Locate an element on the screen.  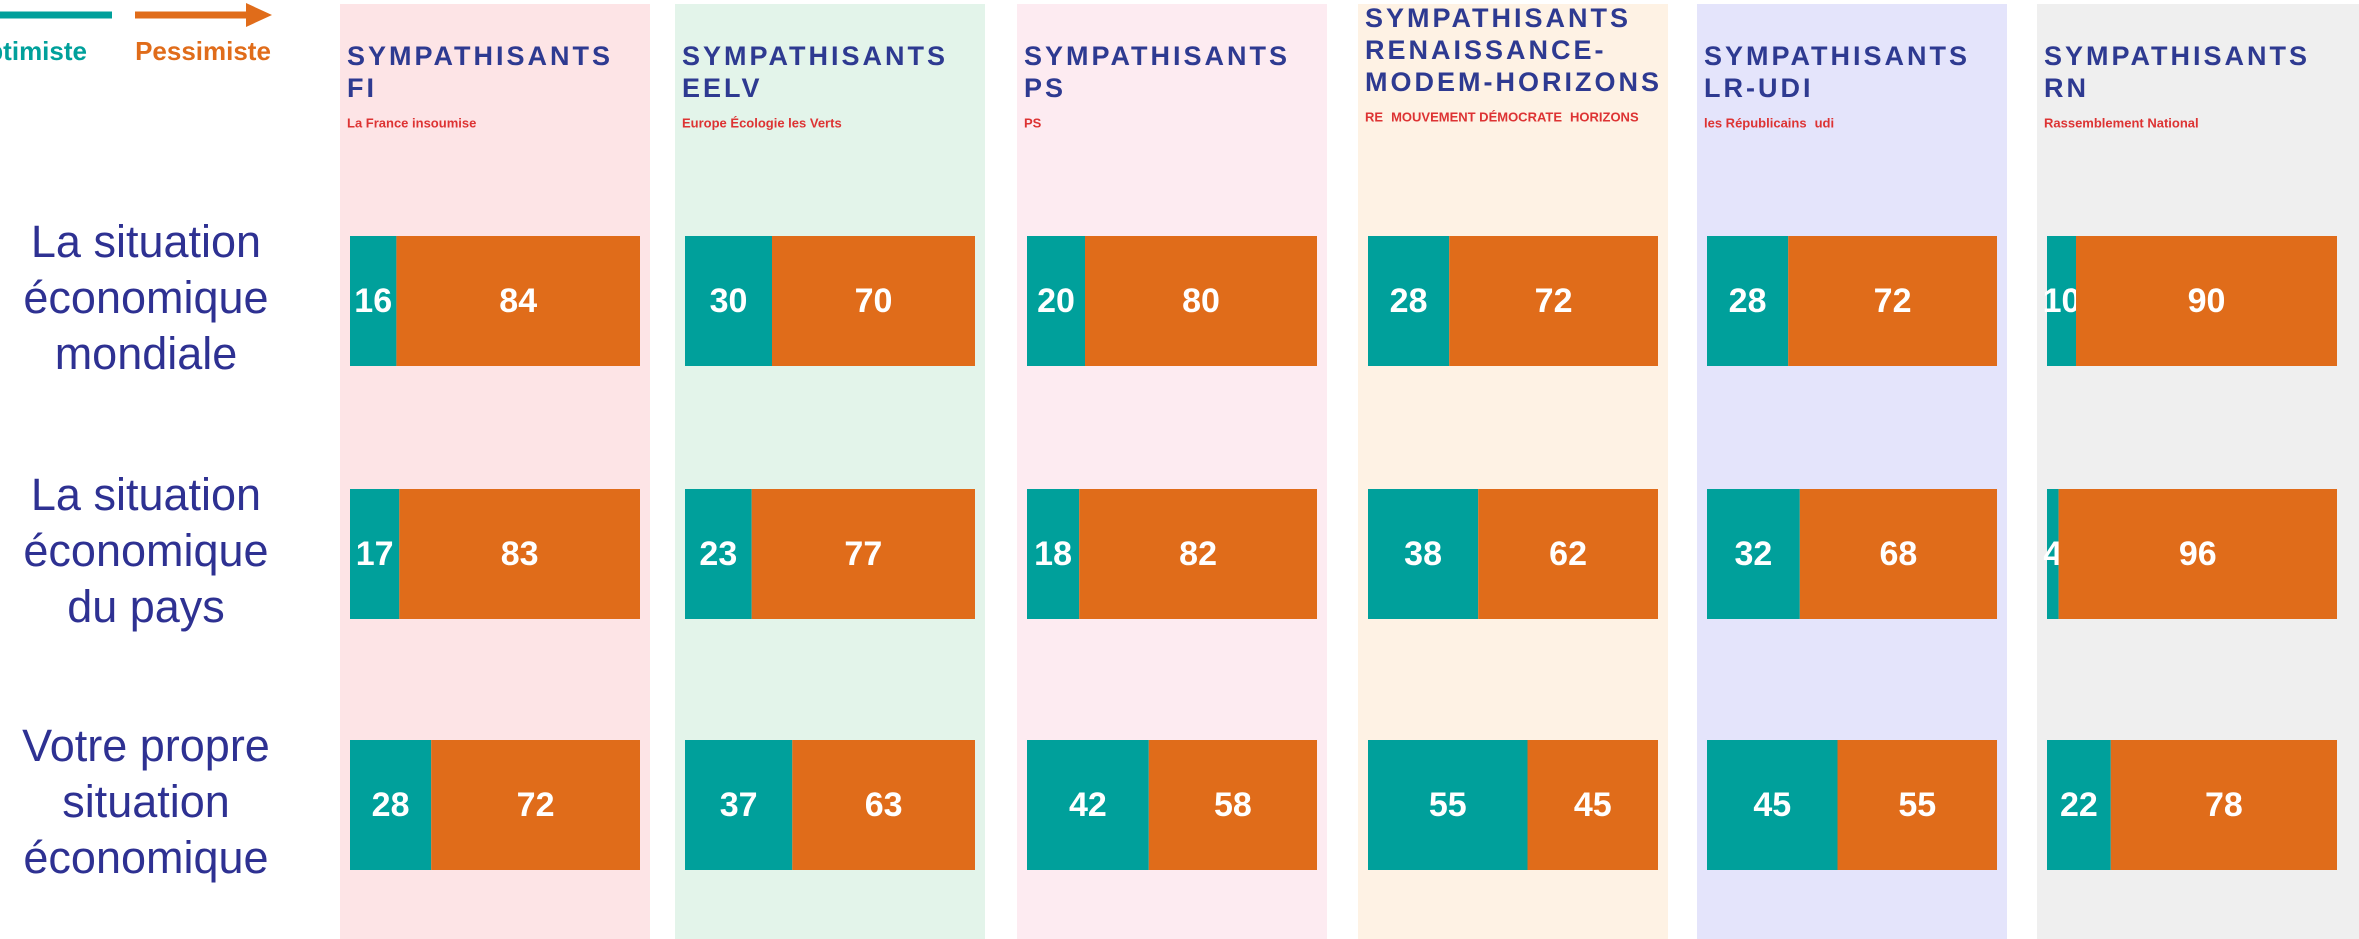
party-logo: RE is located at coordinates (1374, 116).